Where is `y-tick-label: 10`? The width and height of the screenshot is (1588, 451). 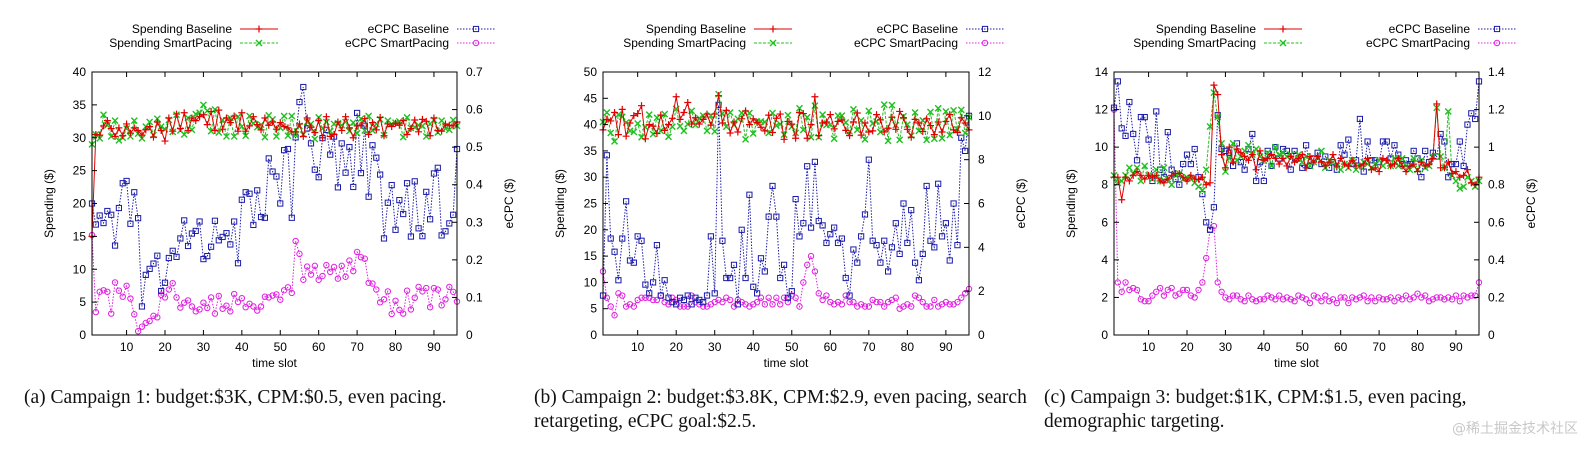 y-tick-label: 10 is located at coordinates (80, 269).